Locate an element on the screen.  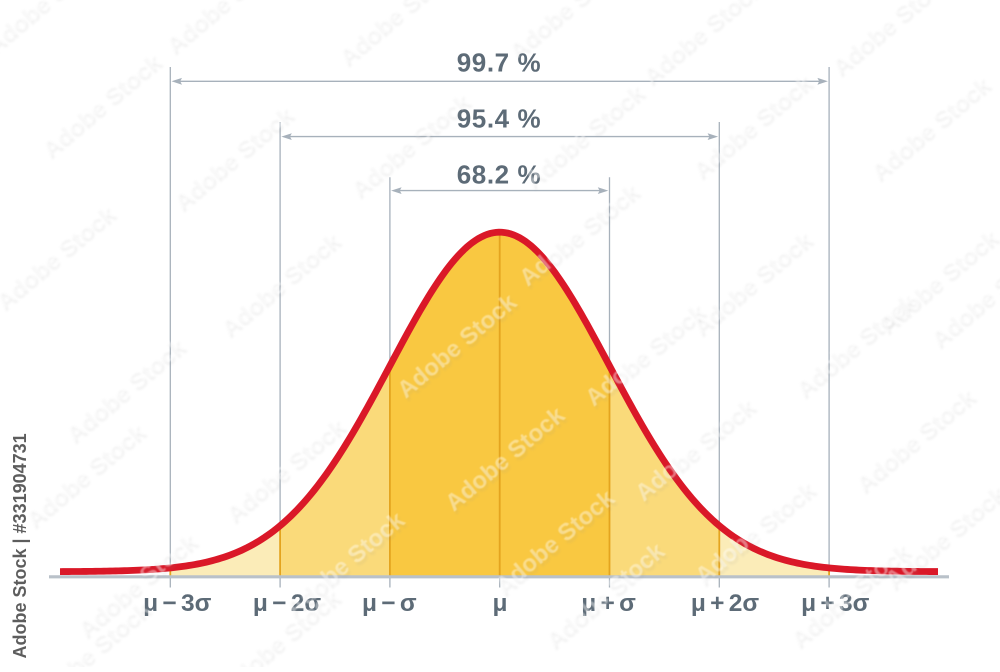
svg-text: 95.4 % is located at coordinates (499, 119).